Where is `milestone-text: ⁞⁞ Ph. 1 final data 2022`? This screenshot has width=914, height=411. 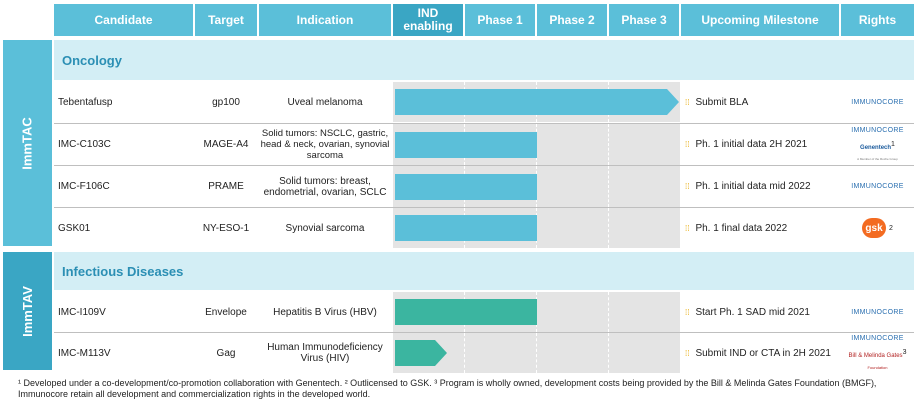 milestone-text: ⁞⁞ Ph. 1 final data 2022 is located at coordinates (764, 228).